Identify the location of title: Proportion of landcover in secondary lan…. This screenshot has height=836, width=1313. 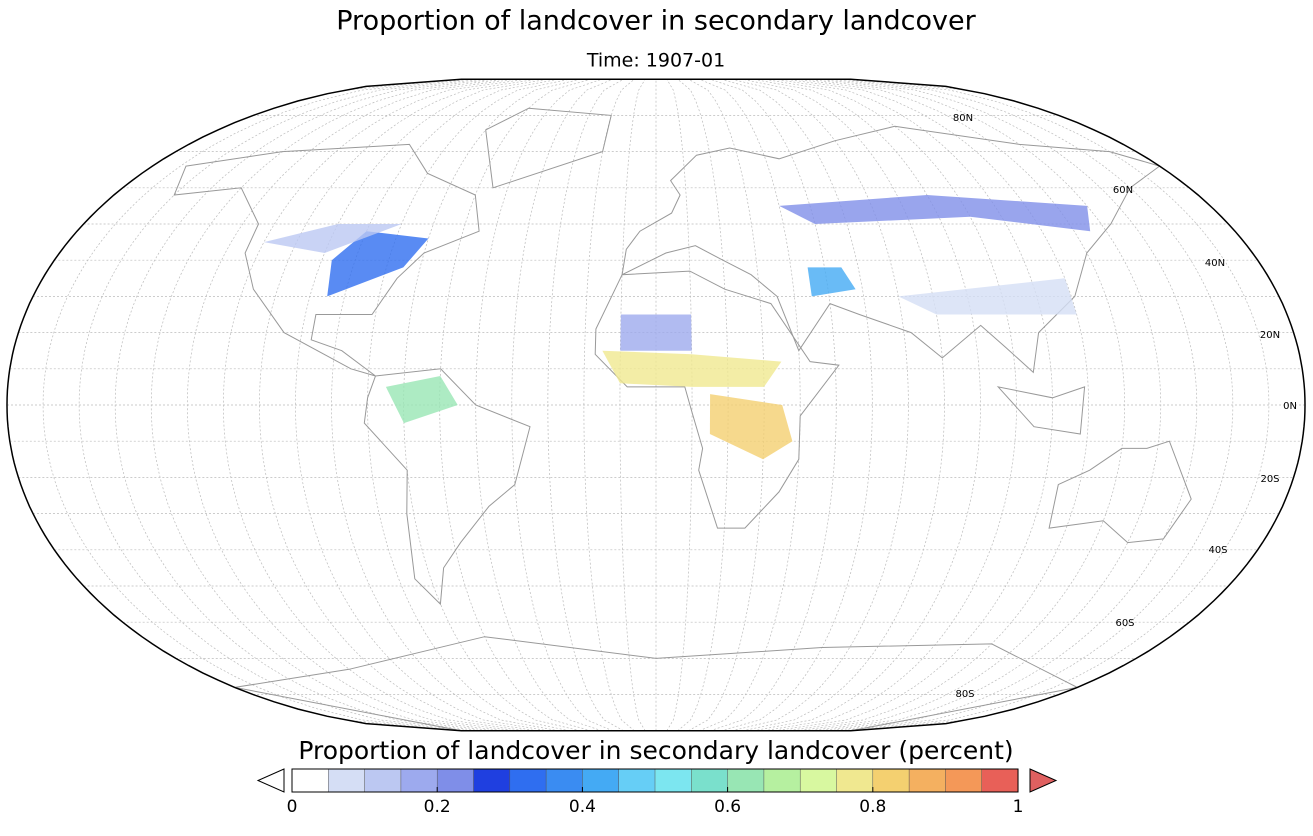
(656, 21).